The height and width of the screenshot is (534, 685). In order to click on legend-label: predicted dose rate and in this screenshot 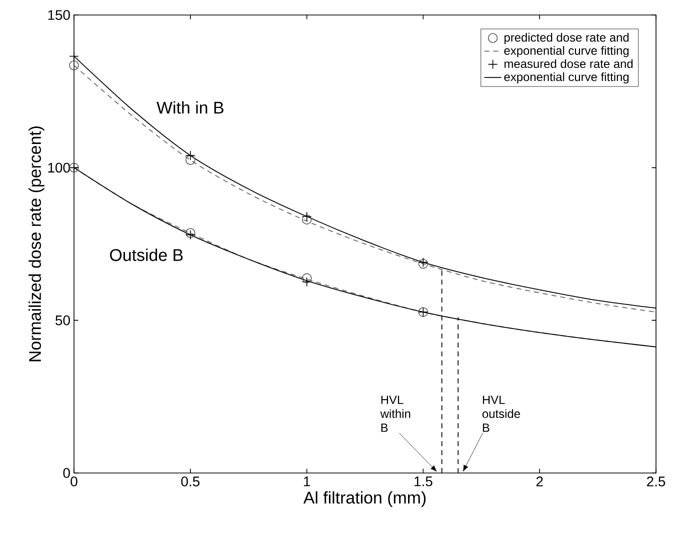, I will do `click(566, 38)`.